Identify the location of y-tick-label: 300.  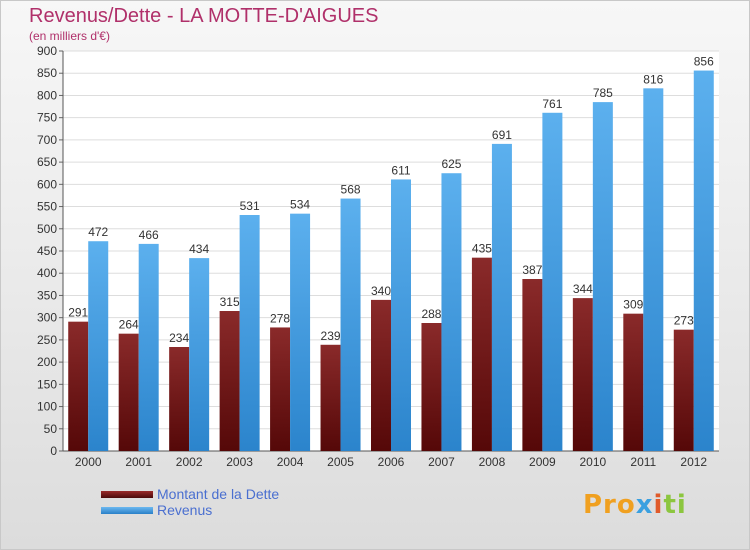
(47, 318).